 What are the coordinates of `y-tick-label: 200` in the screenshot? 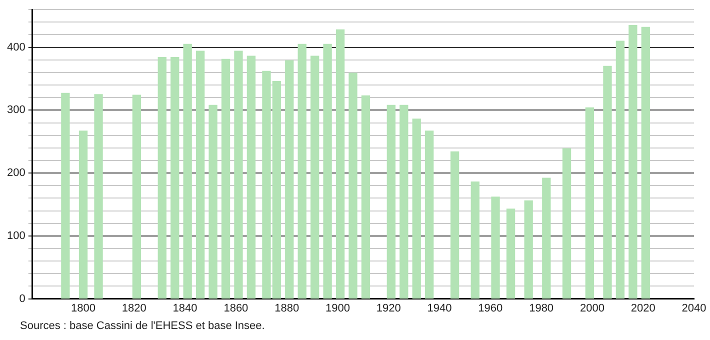 It's located at (16, 173).